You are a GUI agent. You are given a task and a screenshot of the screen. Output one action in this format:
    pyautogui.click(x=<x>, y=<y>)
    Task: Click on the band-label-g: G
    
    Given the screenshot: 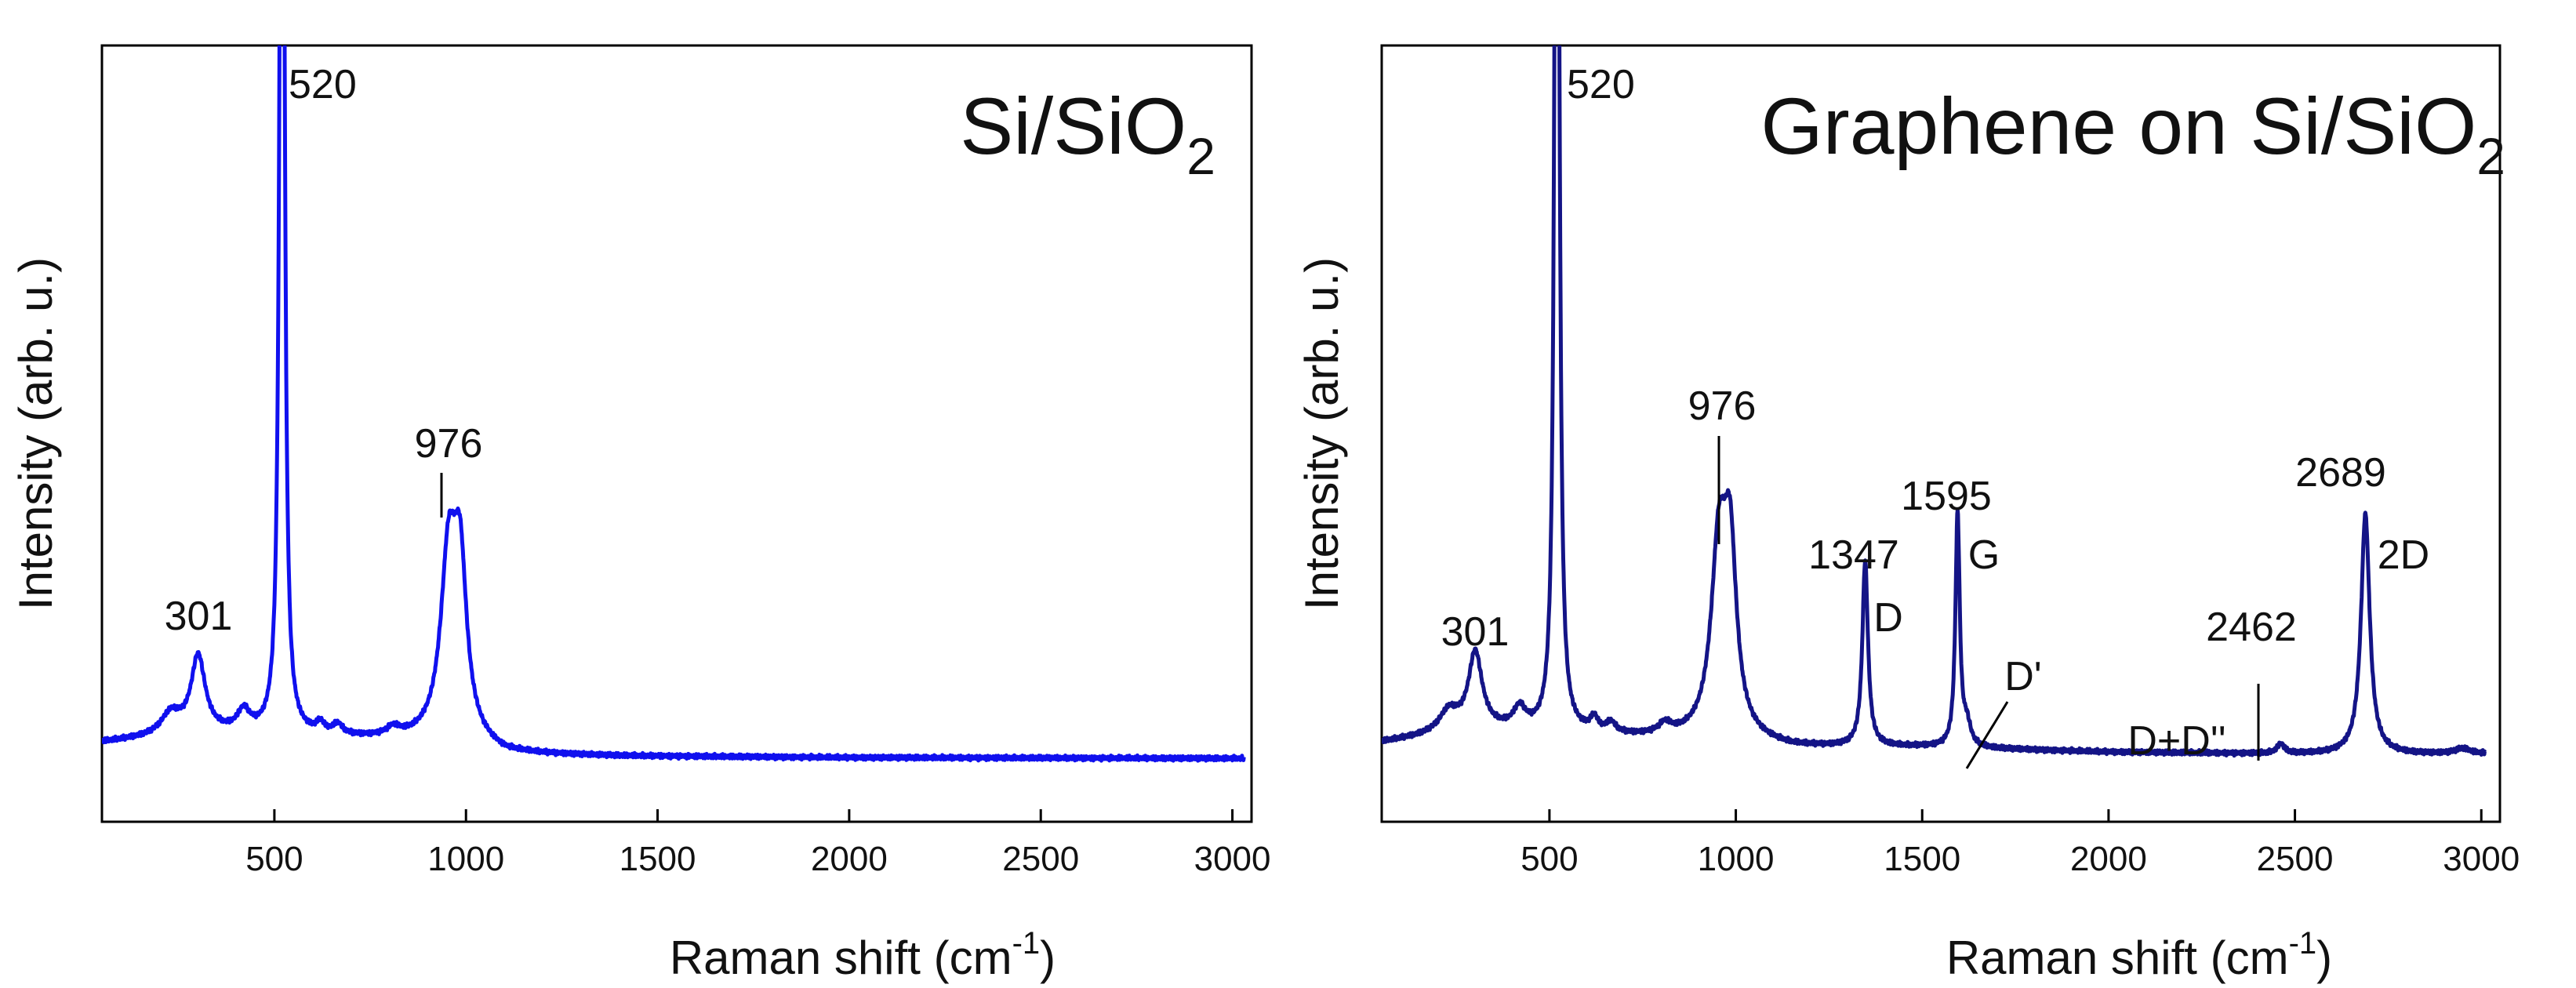 What is the action you would take?
    pyautogui.click(x=1984, y=555)
    